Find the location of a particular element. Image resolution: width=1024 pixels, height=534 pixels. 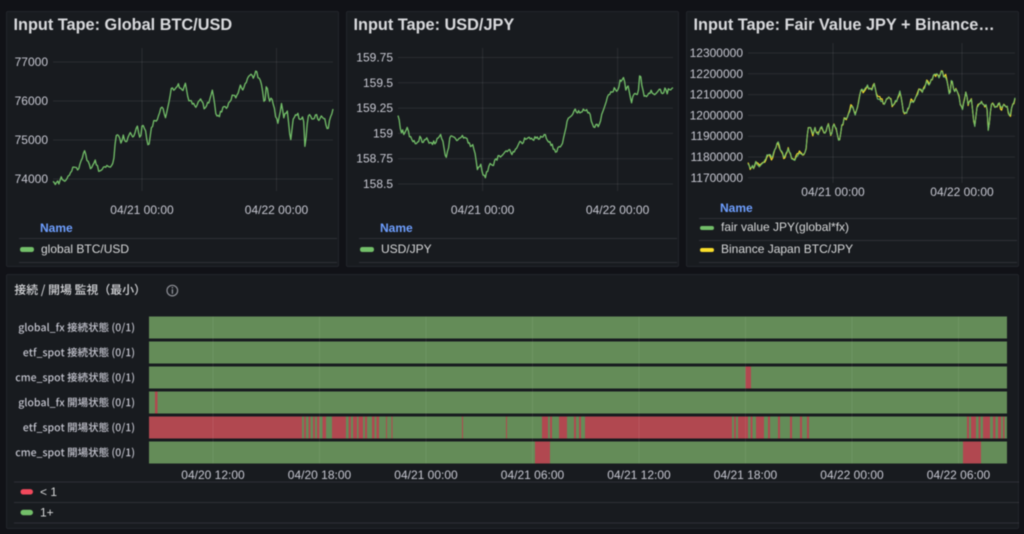

svg-text: 158.75 is located at coordinates (374, 159).